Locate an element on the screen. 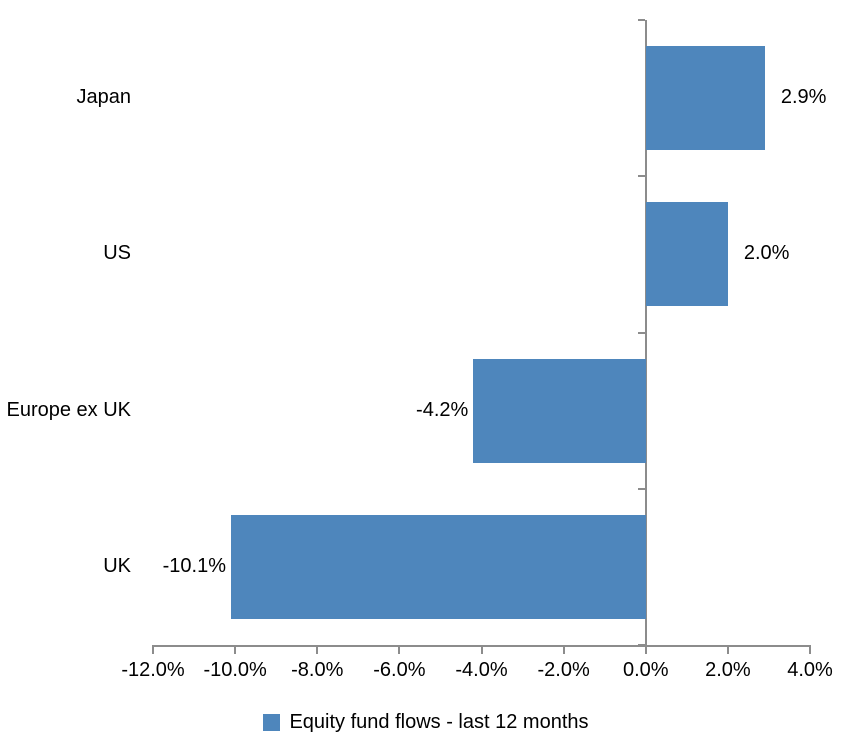  value-label: 2.0% is located at coordinates (766, 253).